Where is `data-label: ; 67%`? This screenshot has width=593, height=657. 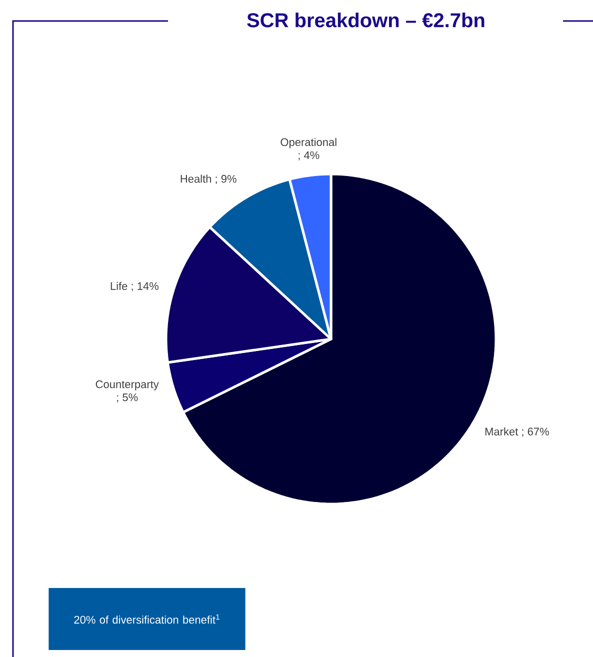 data-label: ; 67% is located at coordinates (535, 432).